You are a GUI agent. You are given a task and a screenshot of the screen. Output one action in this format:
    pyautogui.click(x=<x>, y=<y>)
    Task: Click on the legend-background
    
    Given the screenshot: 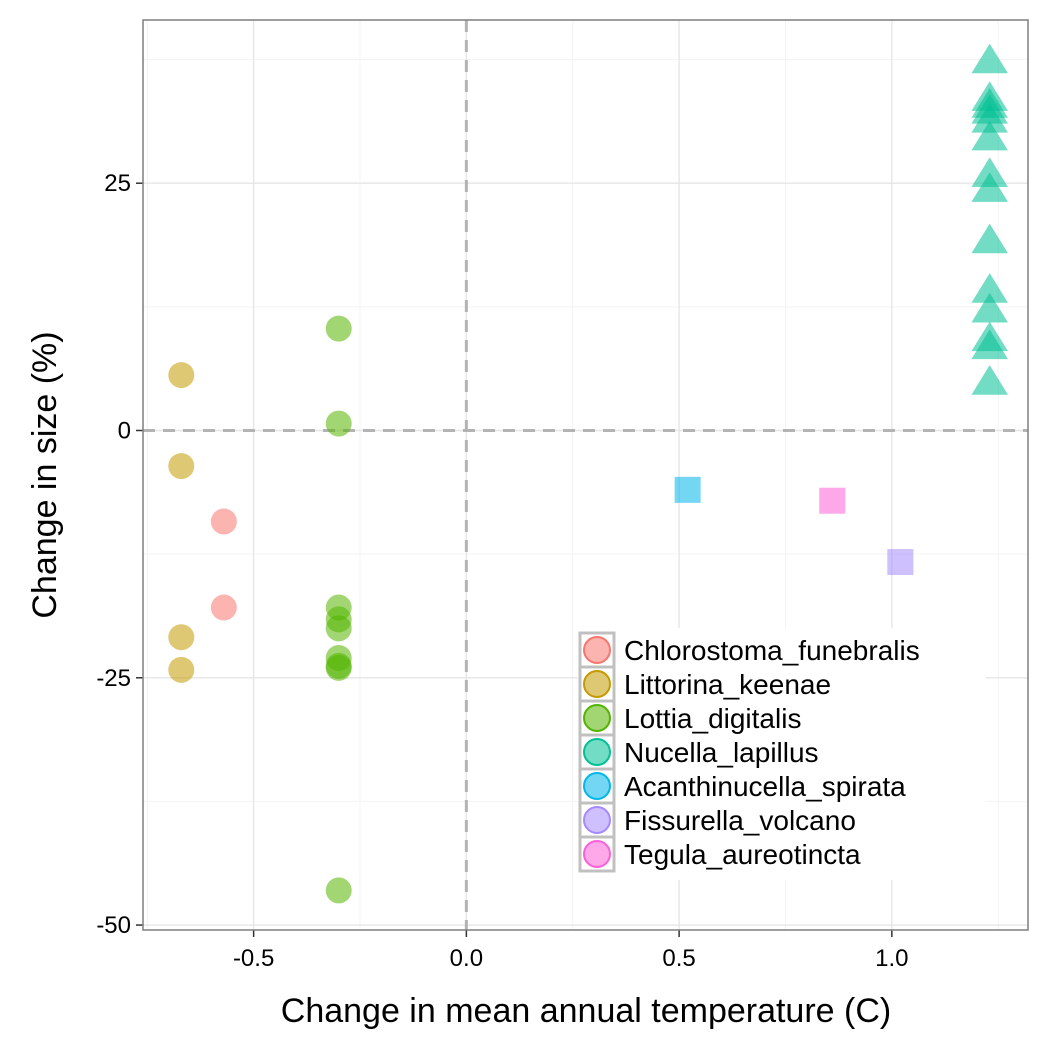 What is the action you would take?
    pyautogui.click(x=782, y=754)
    